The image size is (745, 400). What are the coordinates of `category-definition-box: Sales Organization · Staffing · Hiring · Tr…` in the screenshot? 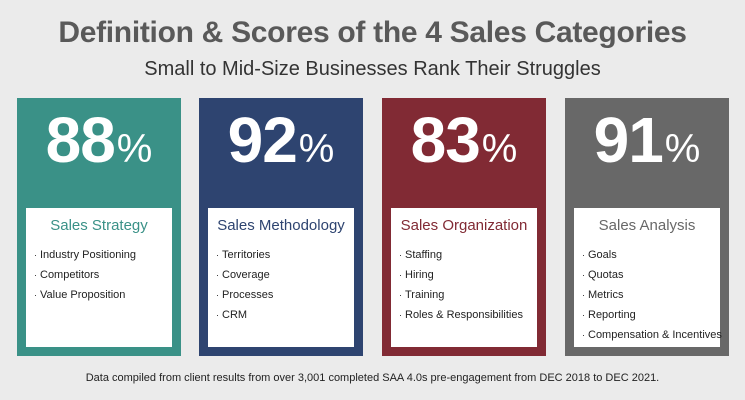 It's located at (464, 277).